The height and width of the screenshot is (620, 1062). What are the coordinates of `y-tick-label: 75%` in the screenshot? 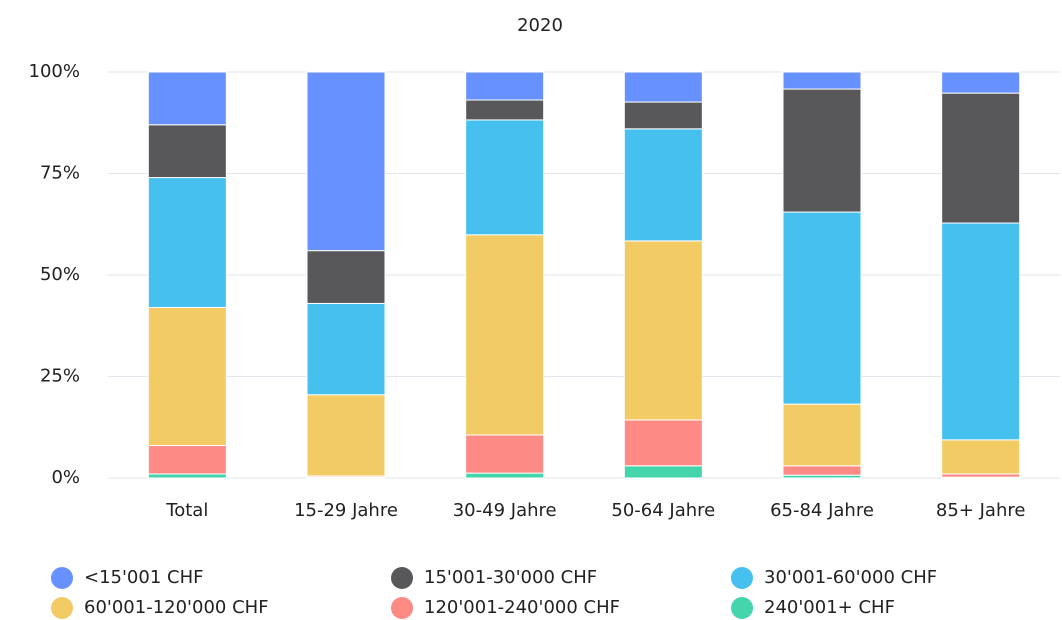 It's located at (60, 173).